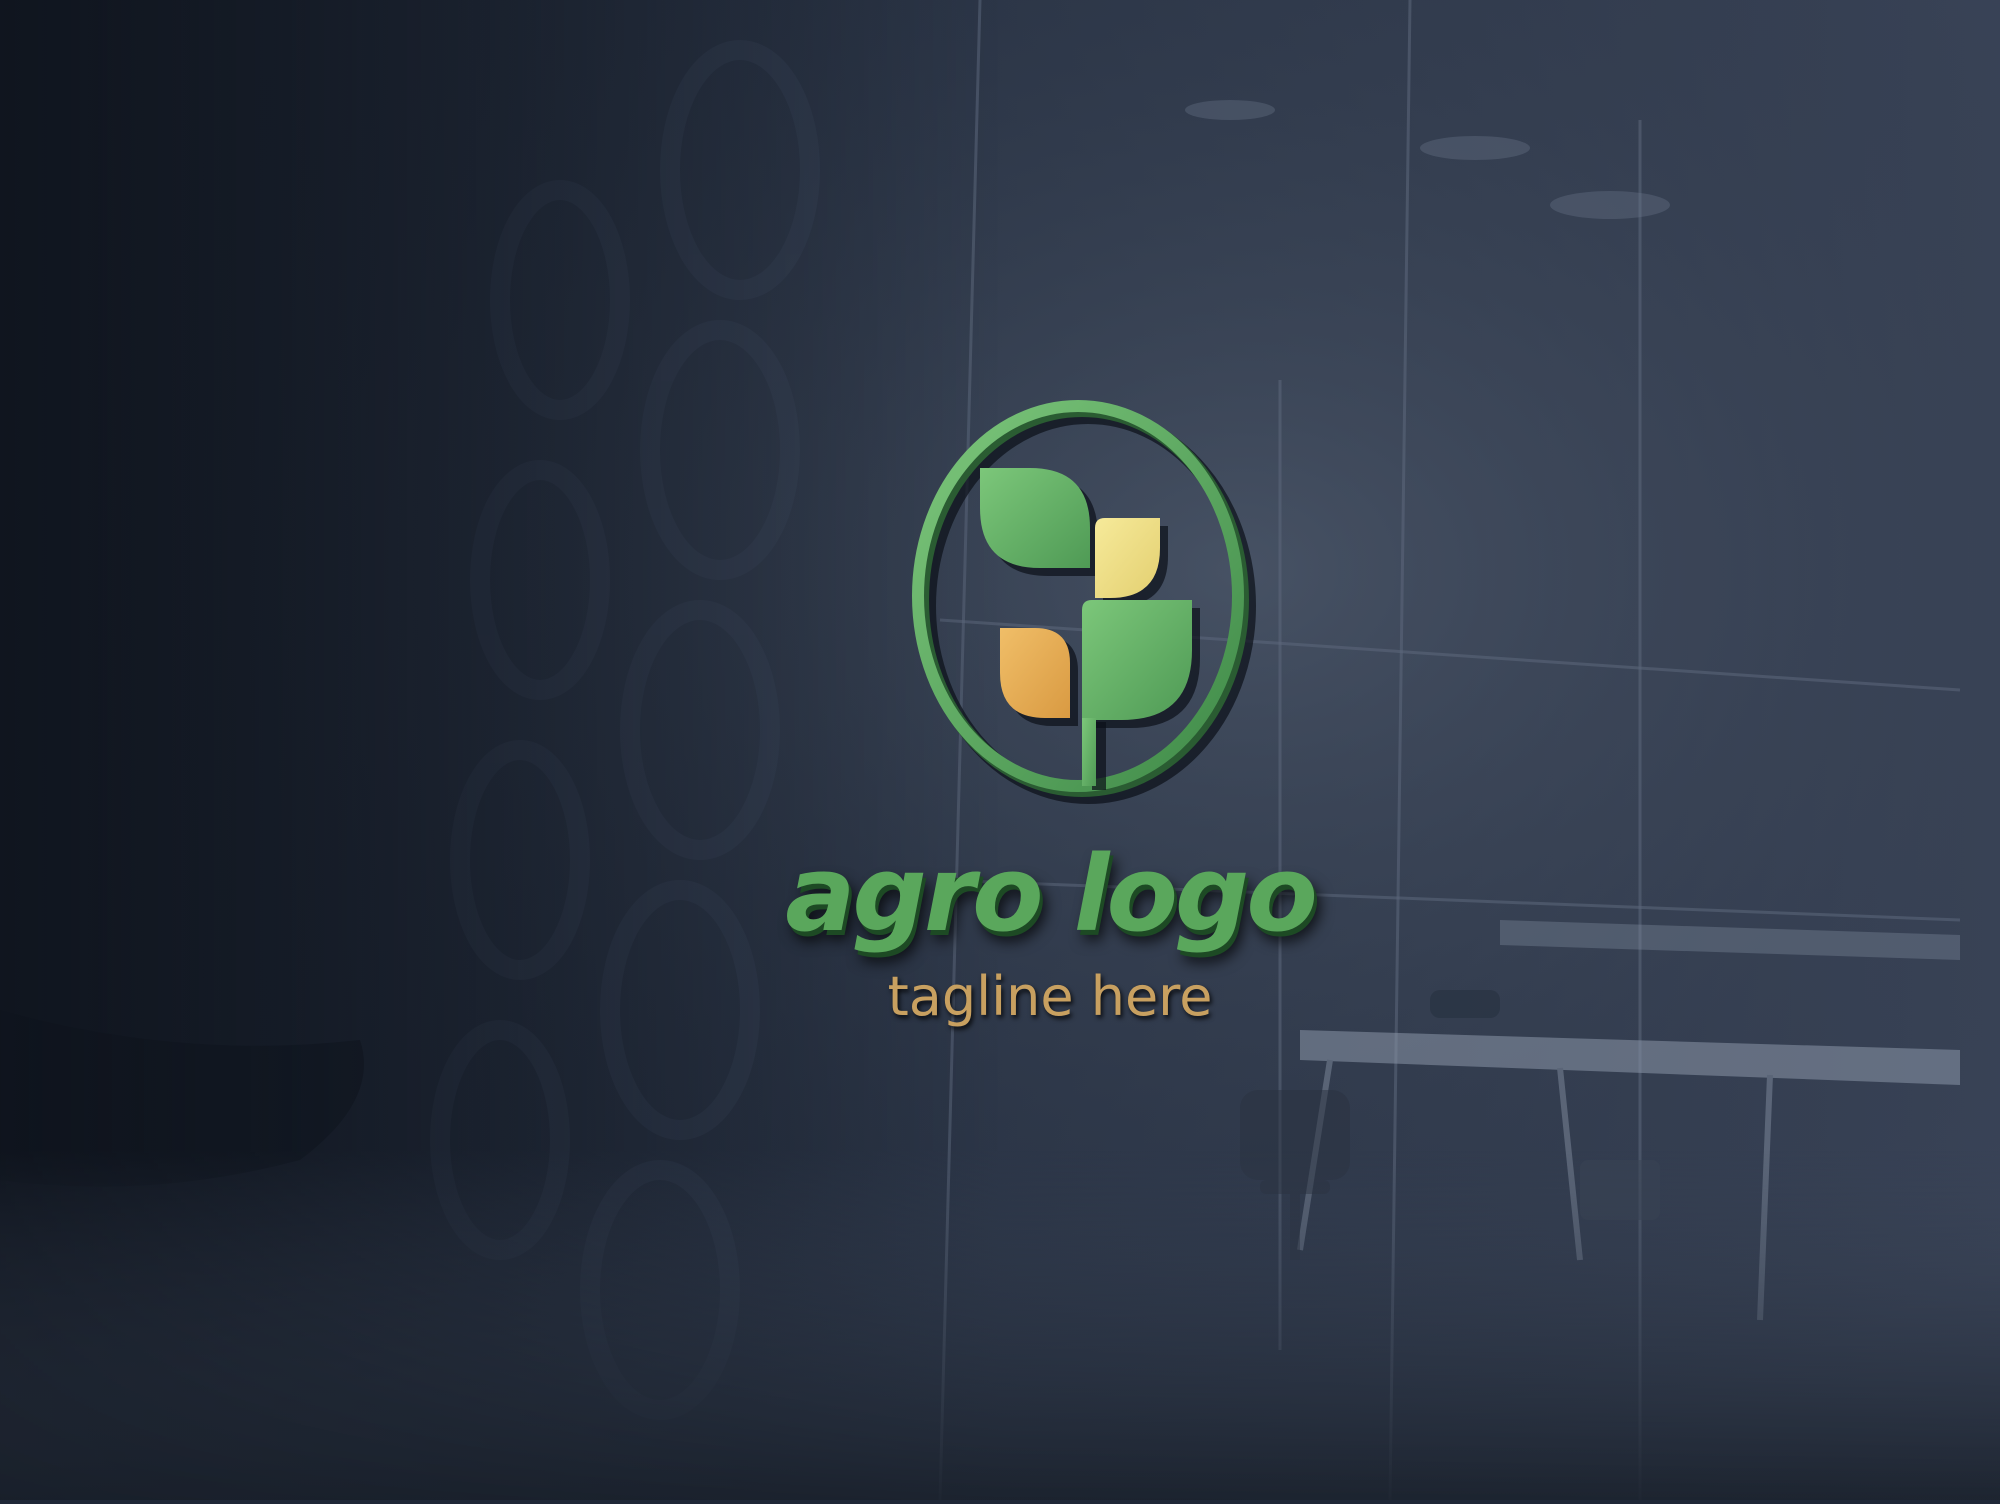  I want to click on tagline: tagline here, so click(1050, 996).